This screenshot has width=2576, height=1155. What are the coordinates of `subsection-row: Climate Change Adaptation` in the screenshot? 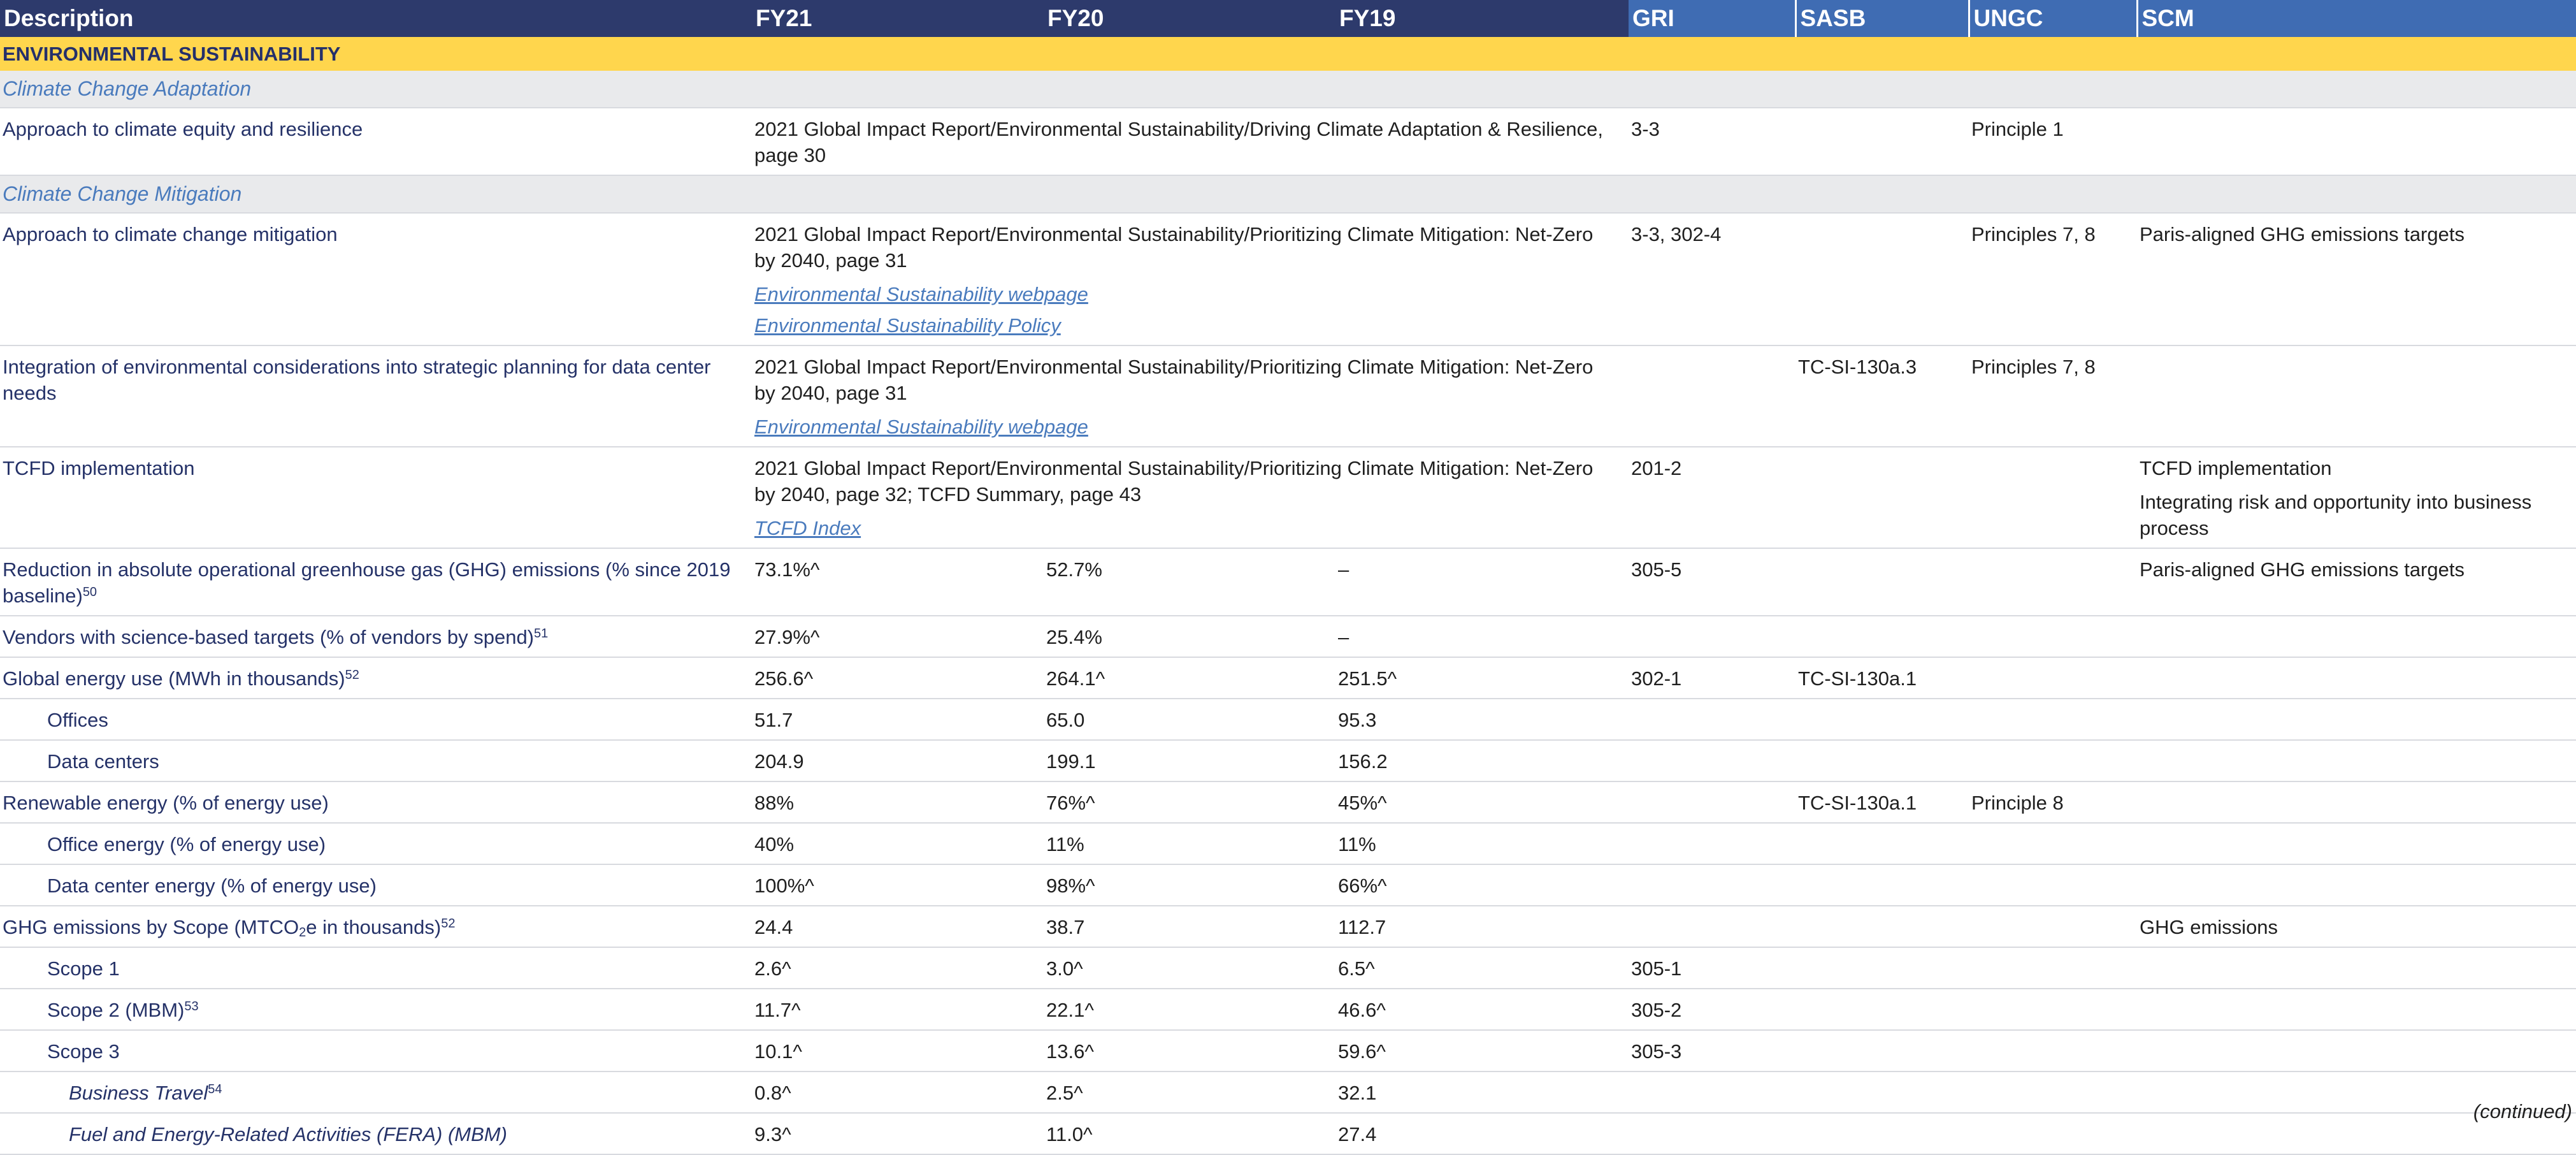 It's located at (1288, 89).